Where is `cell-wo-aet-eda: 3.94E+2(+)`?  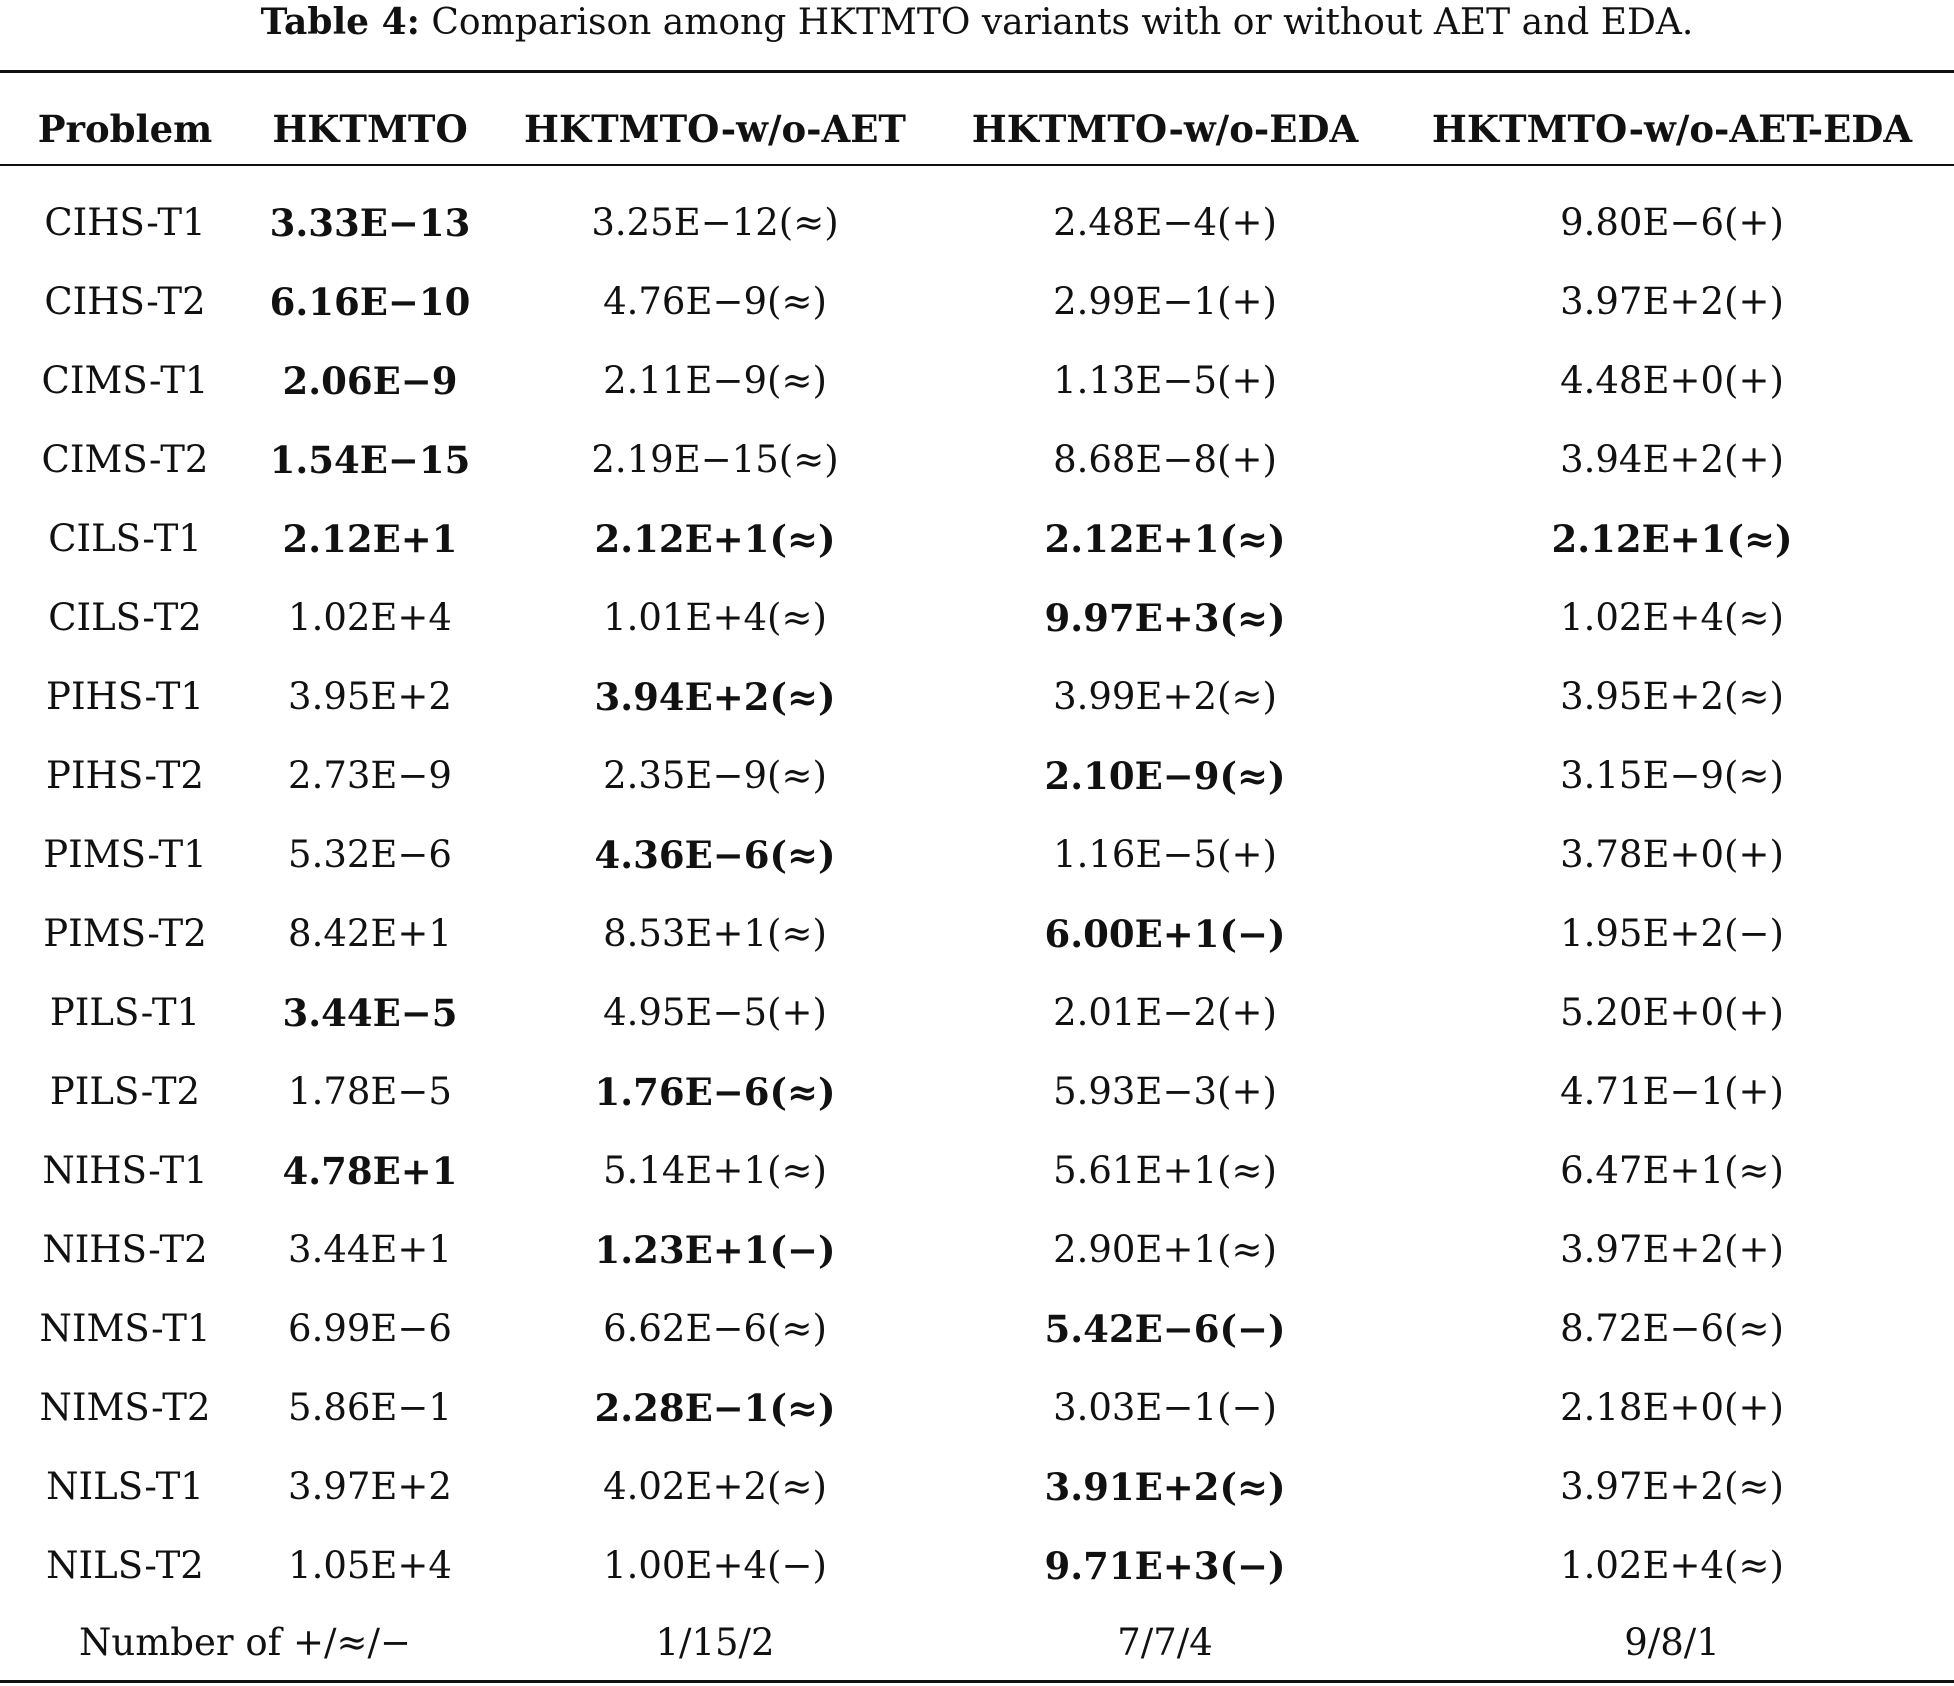 cell-wo-aet-eda: 3.94E+2(+) is located at coordinates (1672, 459).